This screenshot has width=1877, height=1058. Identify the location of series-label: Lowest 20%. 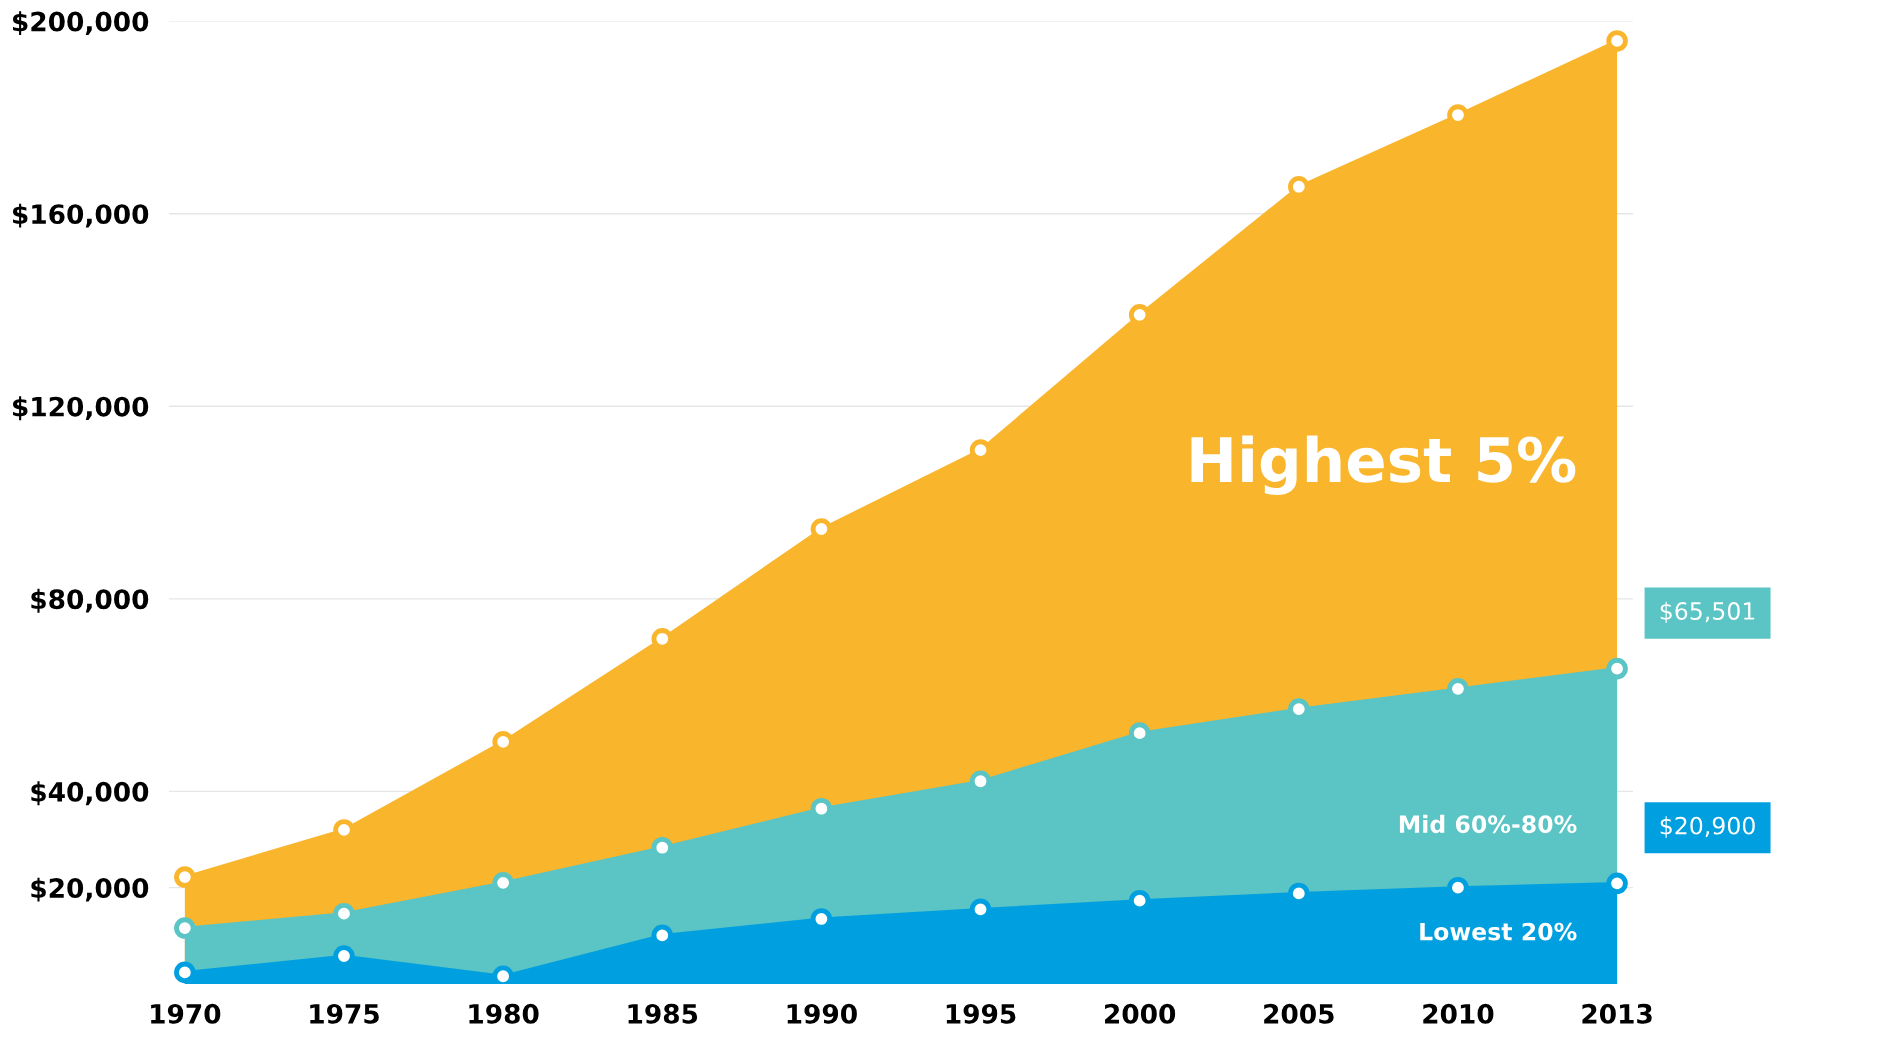
(1498, 931).